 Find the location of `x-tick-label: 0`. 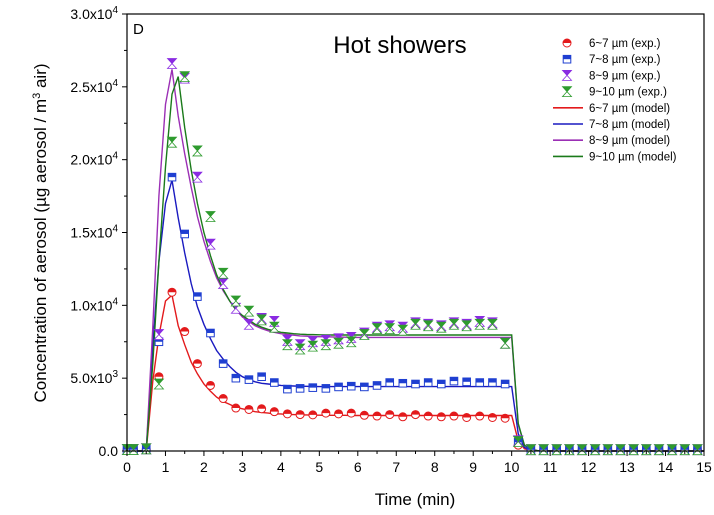

x-tick-label: 0 is located at coordinates (127, 467).